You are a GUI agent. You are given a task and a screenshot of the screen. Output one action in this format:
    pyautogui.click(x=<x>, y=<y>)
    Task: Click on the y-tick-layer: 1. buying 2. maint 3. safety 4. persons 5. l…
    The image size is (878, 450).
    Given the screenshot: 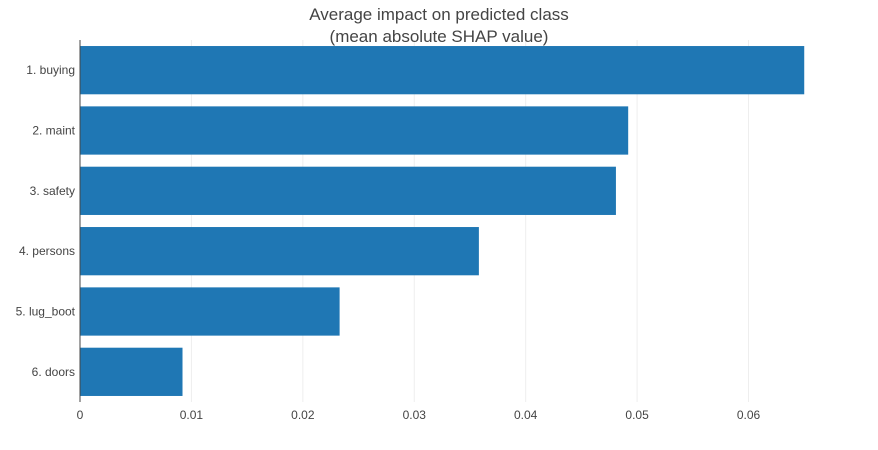 What is the action you would take?
    pyautogui.click(x=46, y=221)
    